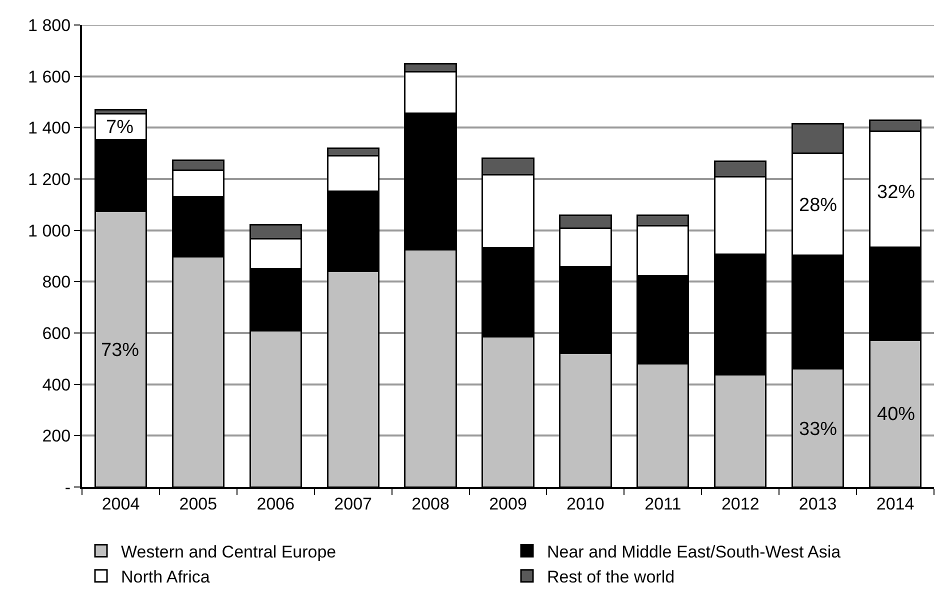 This screenshot has width=938, height=598. Describe the element at coordinates (56, 282) in the screenshot. I see `y-tick-label: 800` at that location.